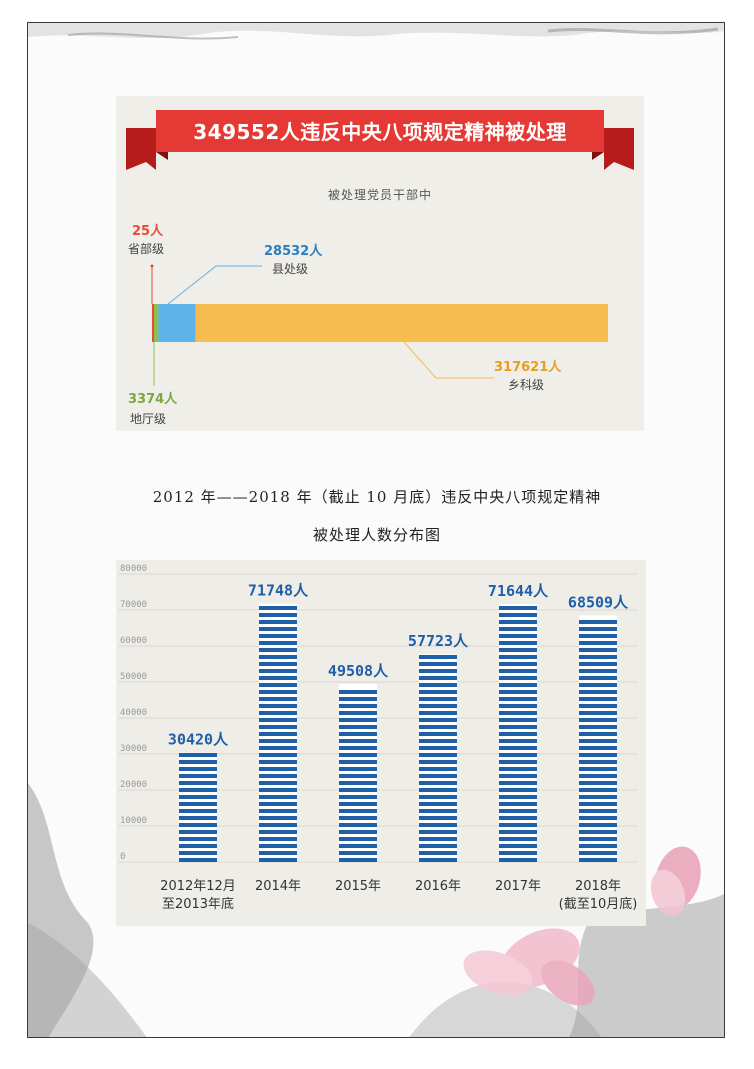 The width and height of the screenshot is (754, 1069). What do you see at coordinates (518, 886) in the screenshot?
I see `x-category-label: 2017年` at bounding box center [518, 886].